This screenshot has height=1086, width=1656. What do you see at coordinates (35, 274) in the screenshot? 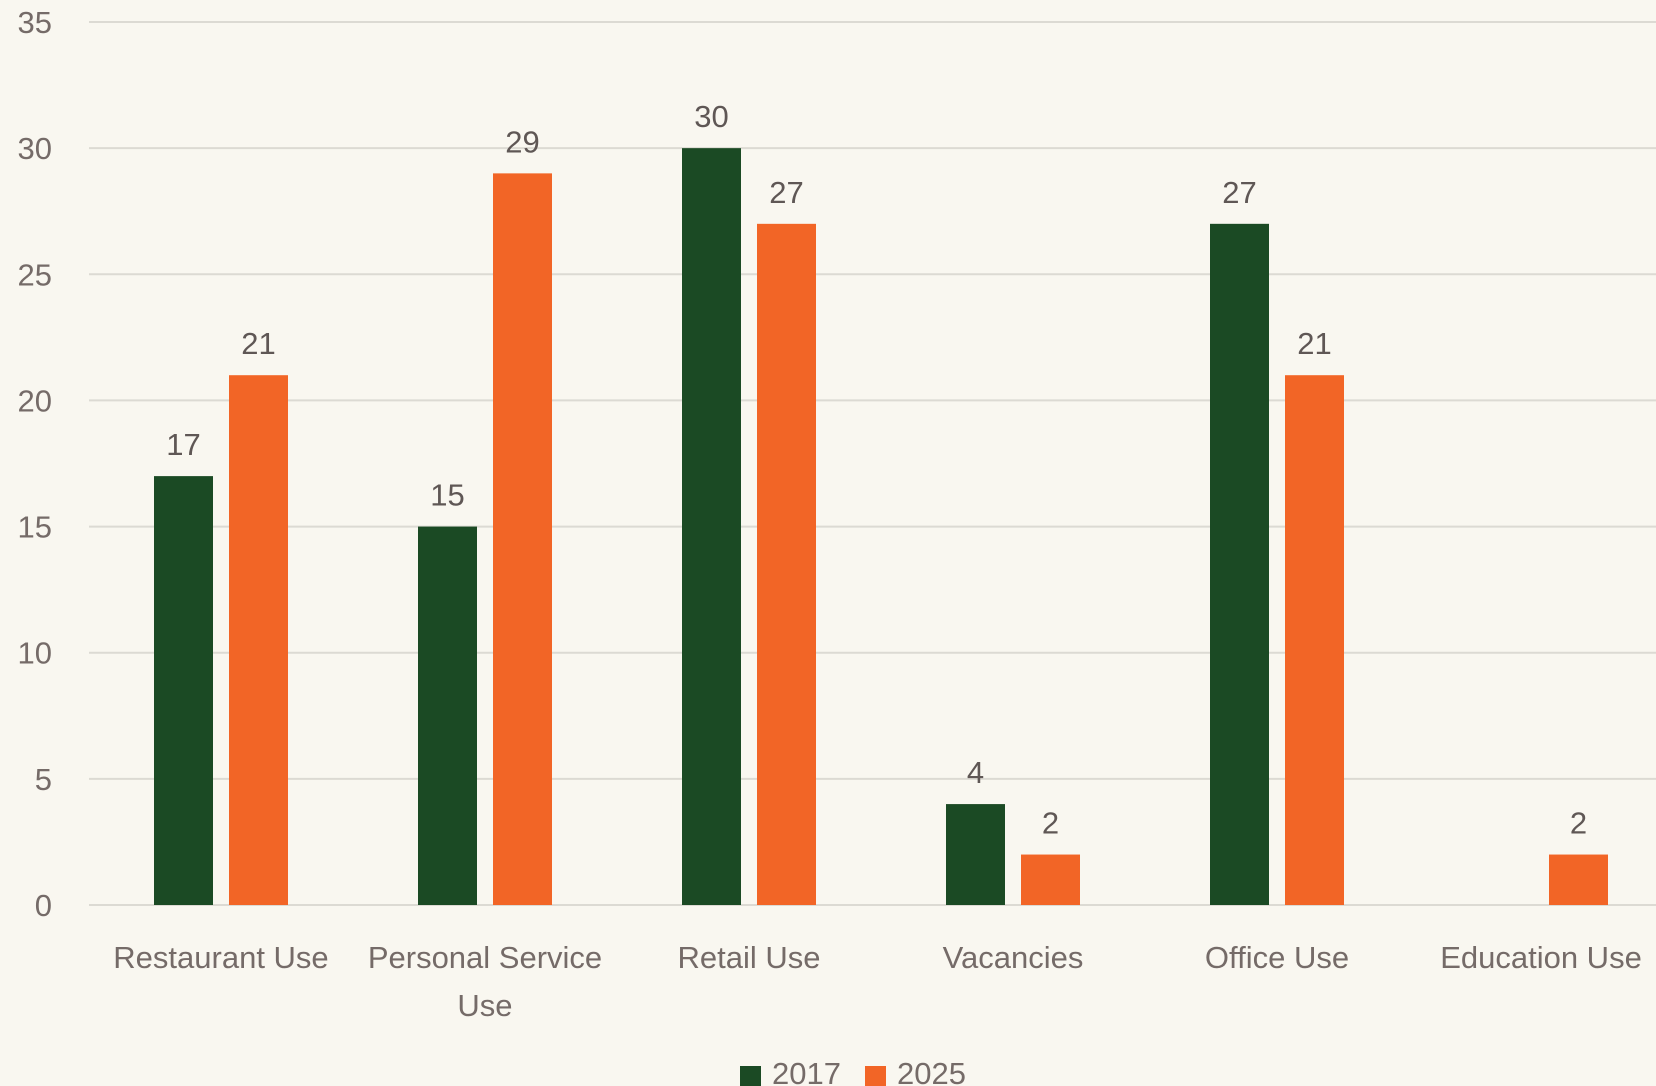
I see `y-tick-label: 25` at bounding box center [35, 274].